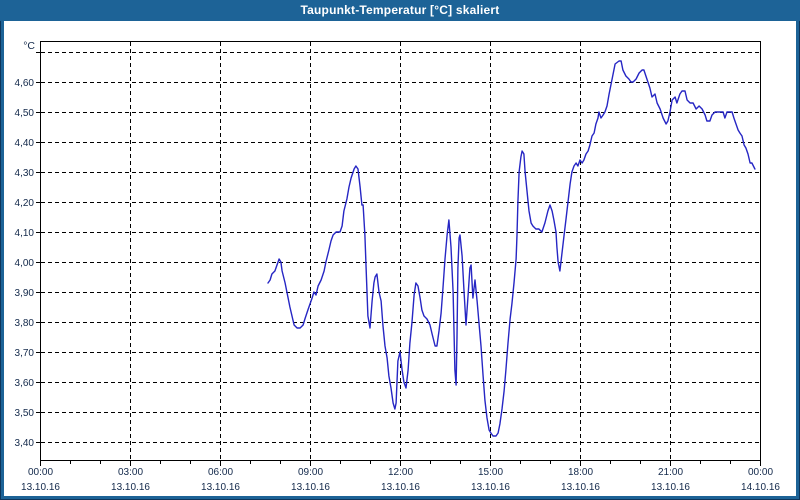 This screenshot has height=500, width=800. Describe the element at coordinates (25, 203) in the screenshot. I see `y-tick-label: 4,20` at that location.